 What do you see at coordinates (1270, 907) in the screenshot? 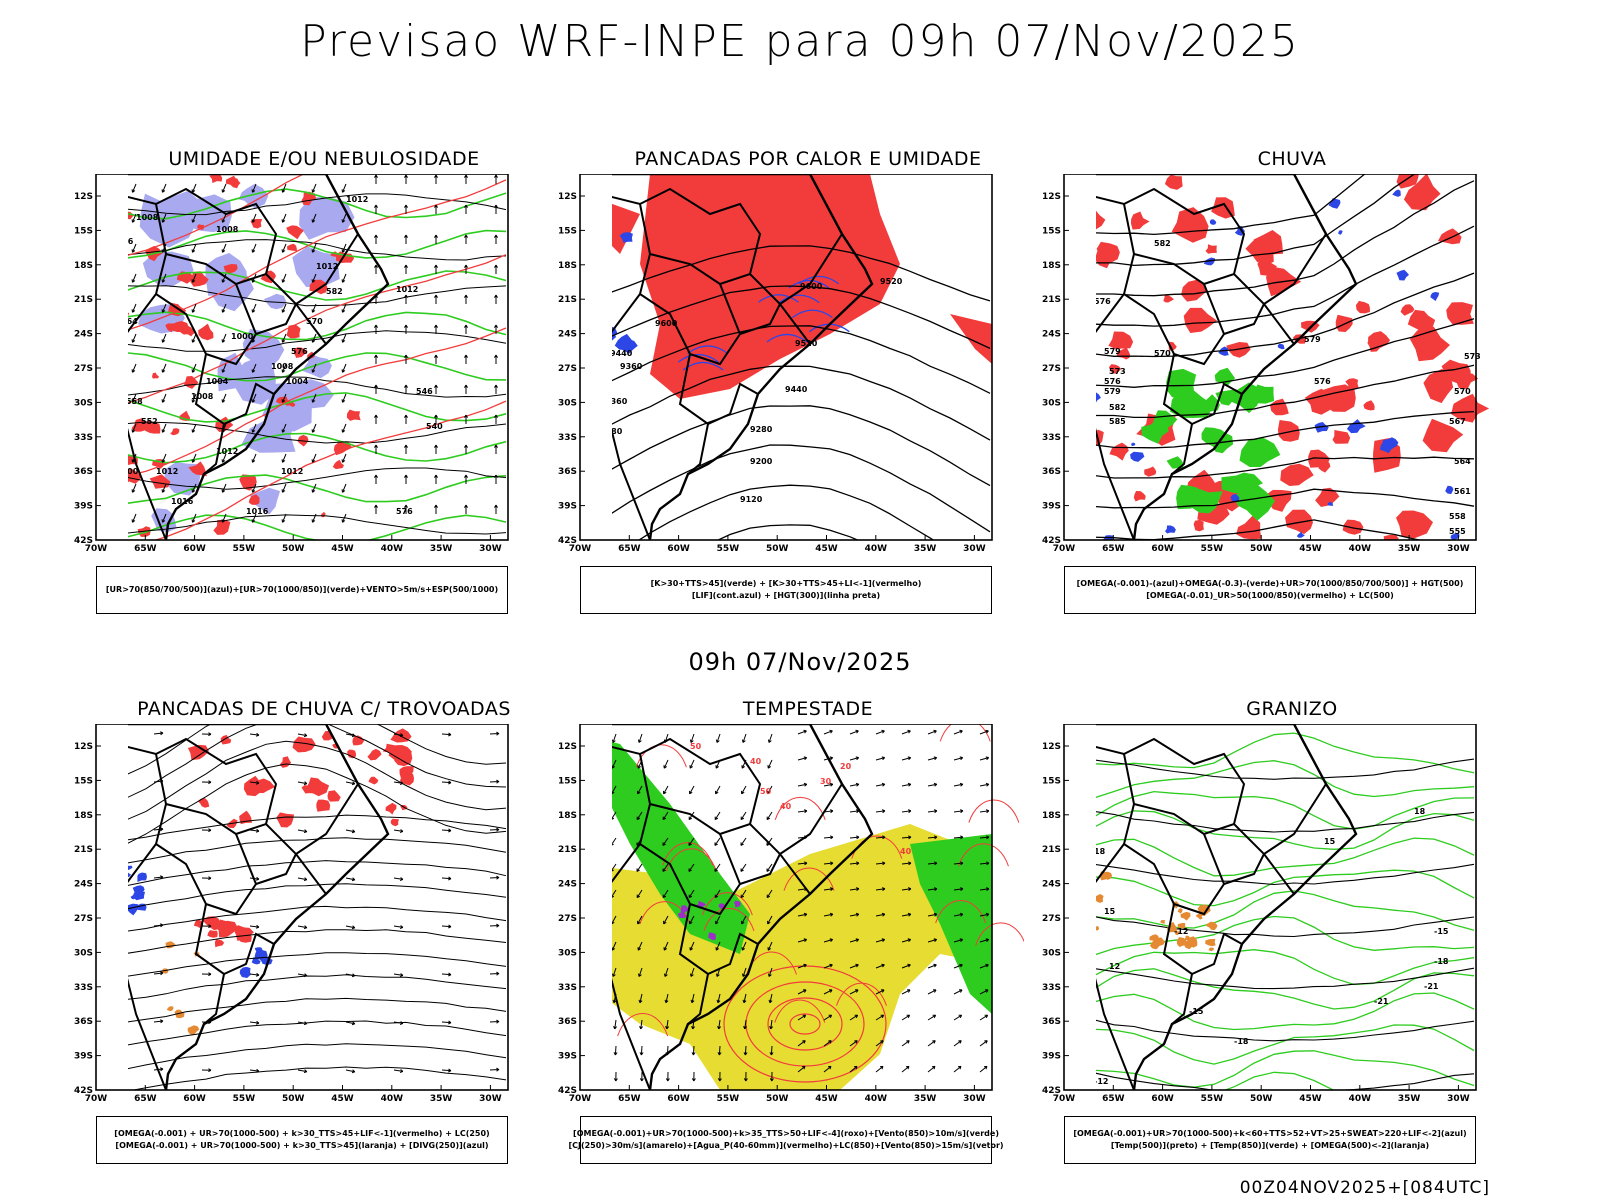
I see `map-frame` at bounding box center [1270, 907].